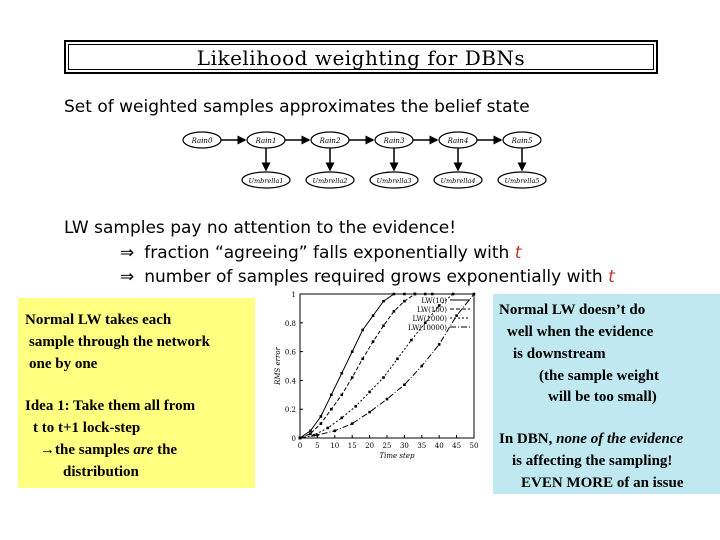 The image size is (720, 540). I want to click on arrow-icon: →, so click(47, 450).